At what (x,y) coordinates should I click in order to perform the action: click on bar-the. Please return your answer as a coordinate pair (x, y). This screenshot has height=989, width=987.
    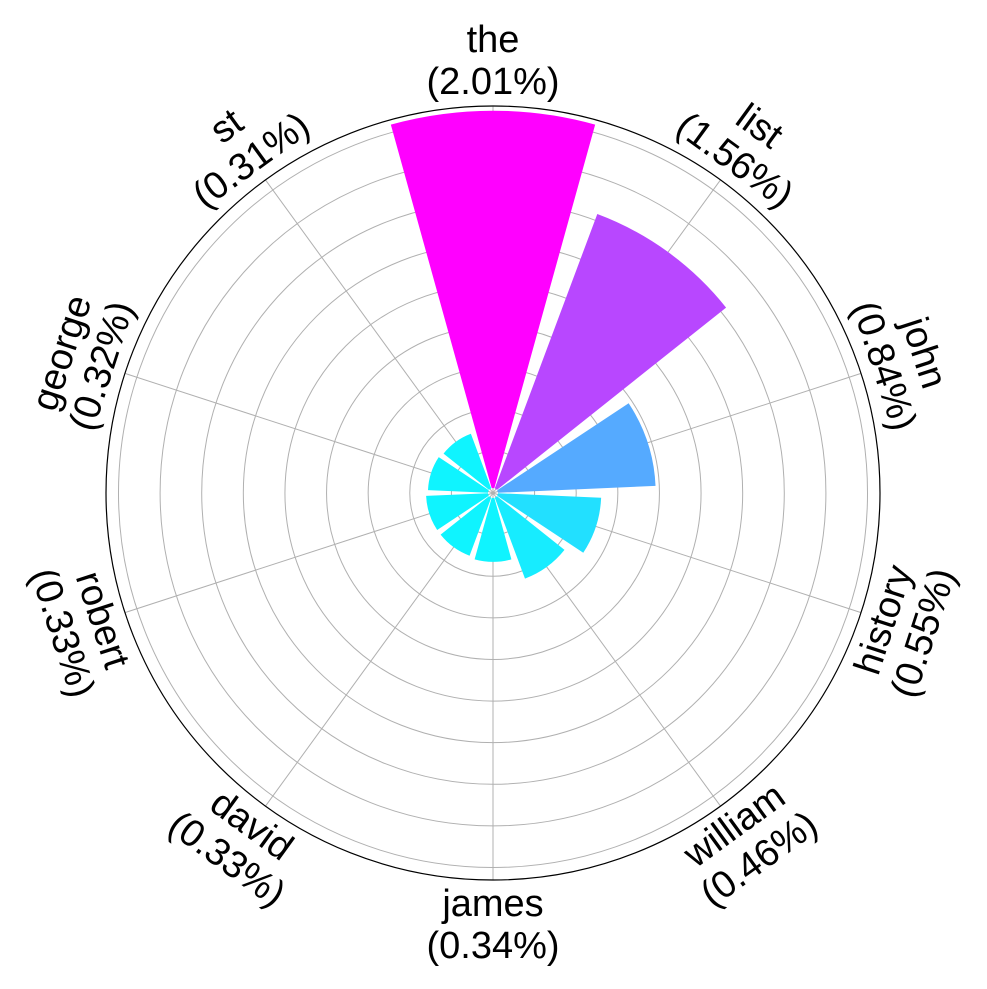
    Looking at the image, I should click on (493, 299).